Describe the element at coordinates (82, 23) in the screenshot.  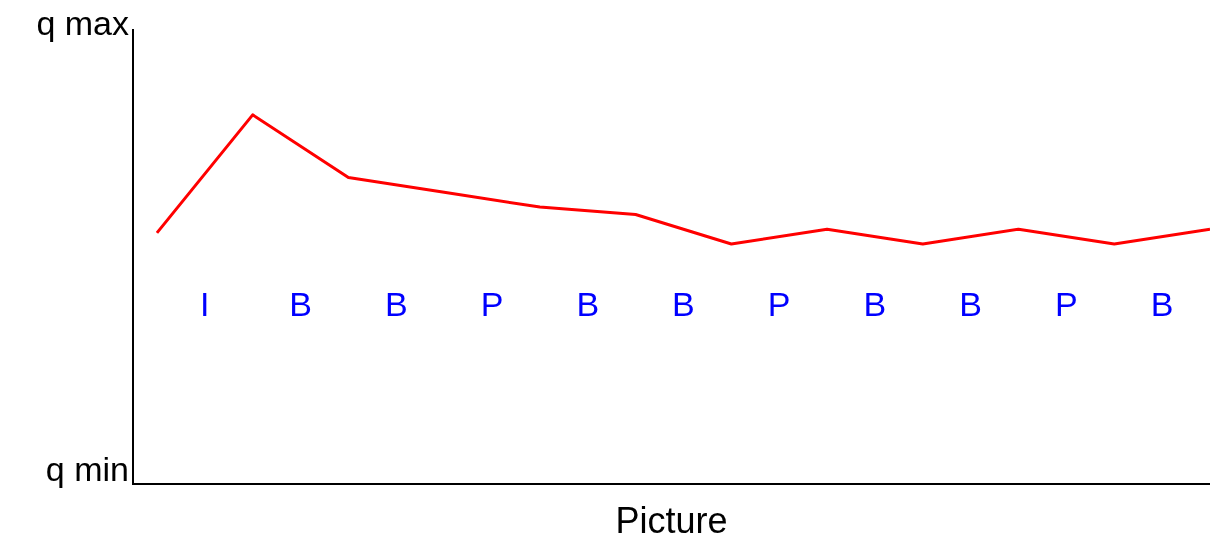
I see `text: q max` at that location.